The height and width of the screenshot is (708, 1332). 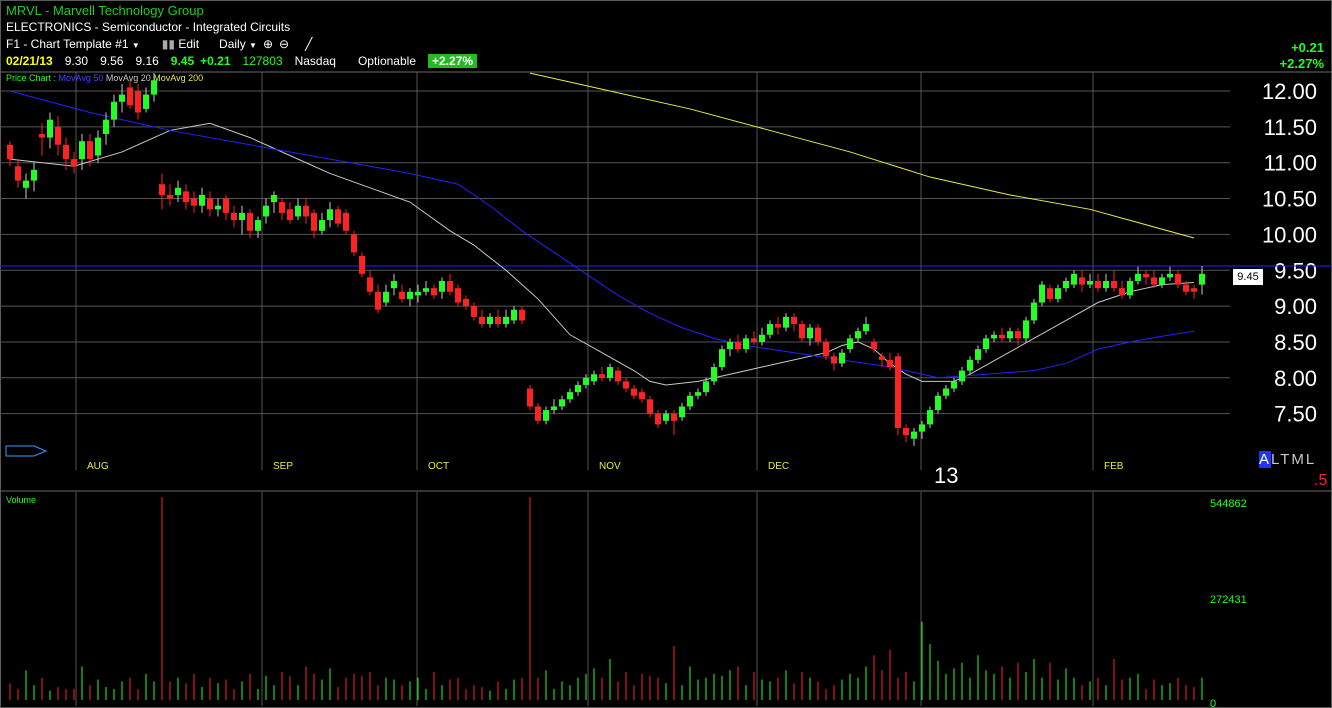 I want to click on volume-label: Volume, so click(x=21, y=500).